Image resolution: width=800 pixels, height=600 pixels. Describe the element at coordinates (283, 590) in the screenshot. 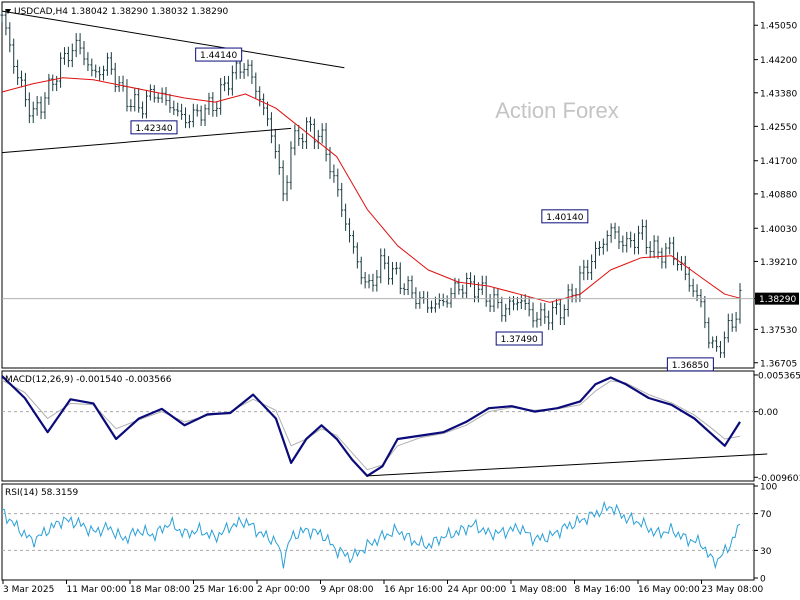

I see `time-axis-label: 2 Apr 00:00` at that location.